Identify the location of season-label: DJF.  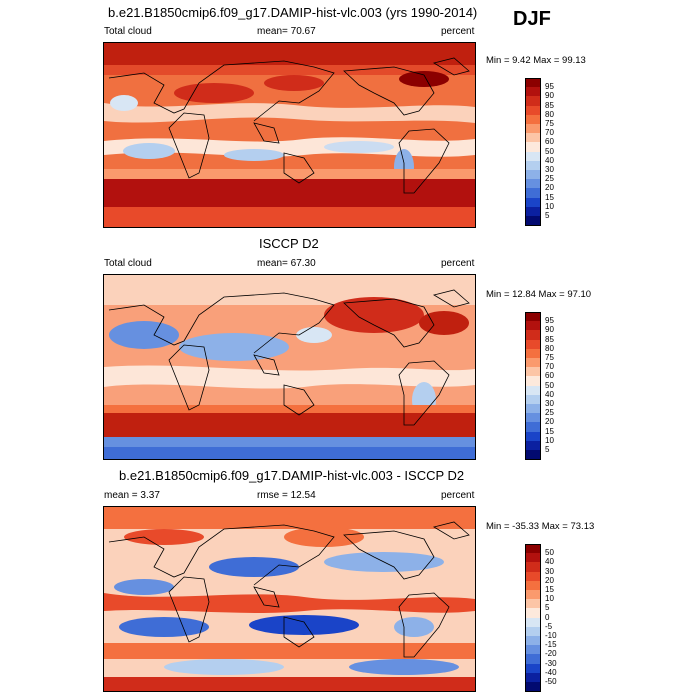
(532, 19).